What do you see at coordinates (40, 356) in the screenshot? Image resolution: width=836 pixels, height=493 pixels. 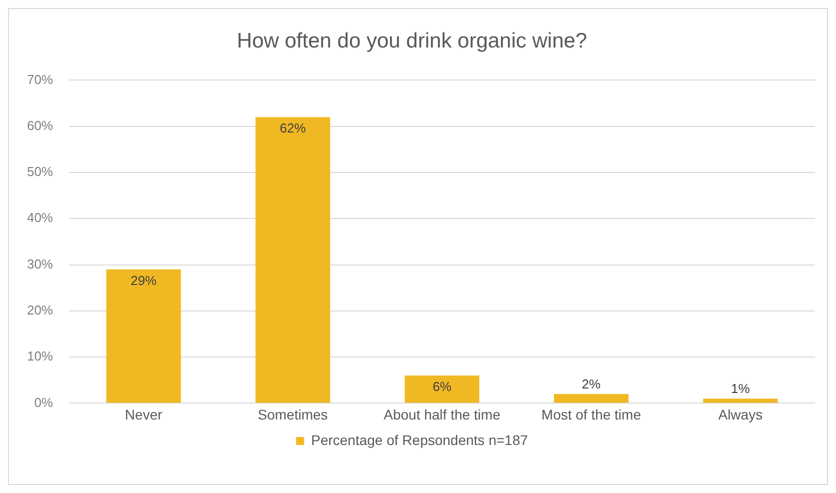 I see `y-tick-label: 10%` at bounding box center [40, 356].